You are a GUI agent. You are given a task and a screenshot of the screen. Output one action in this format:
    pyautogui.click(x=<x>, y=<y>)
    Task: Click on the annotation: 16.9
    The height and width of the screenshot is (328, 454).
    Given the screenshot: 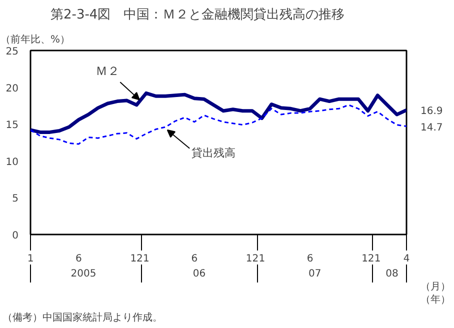 What is the action you would take?
    pyautogui.click(x=431, y=112)
    